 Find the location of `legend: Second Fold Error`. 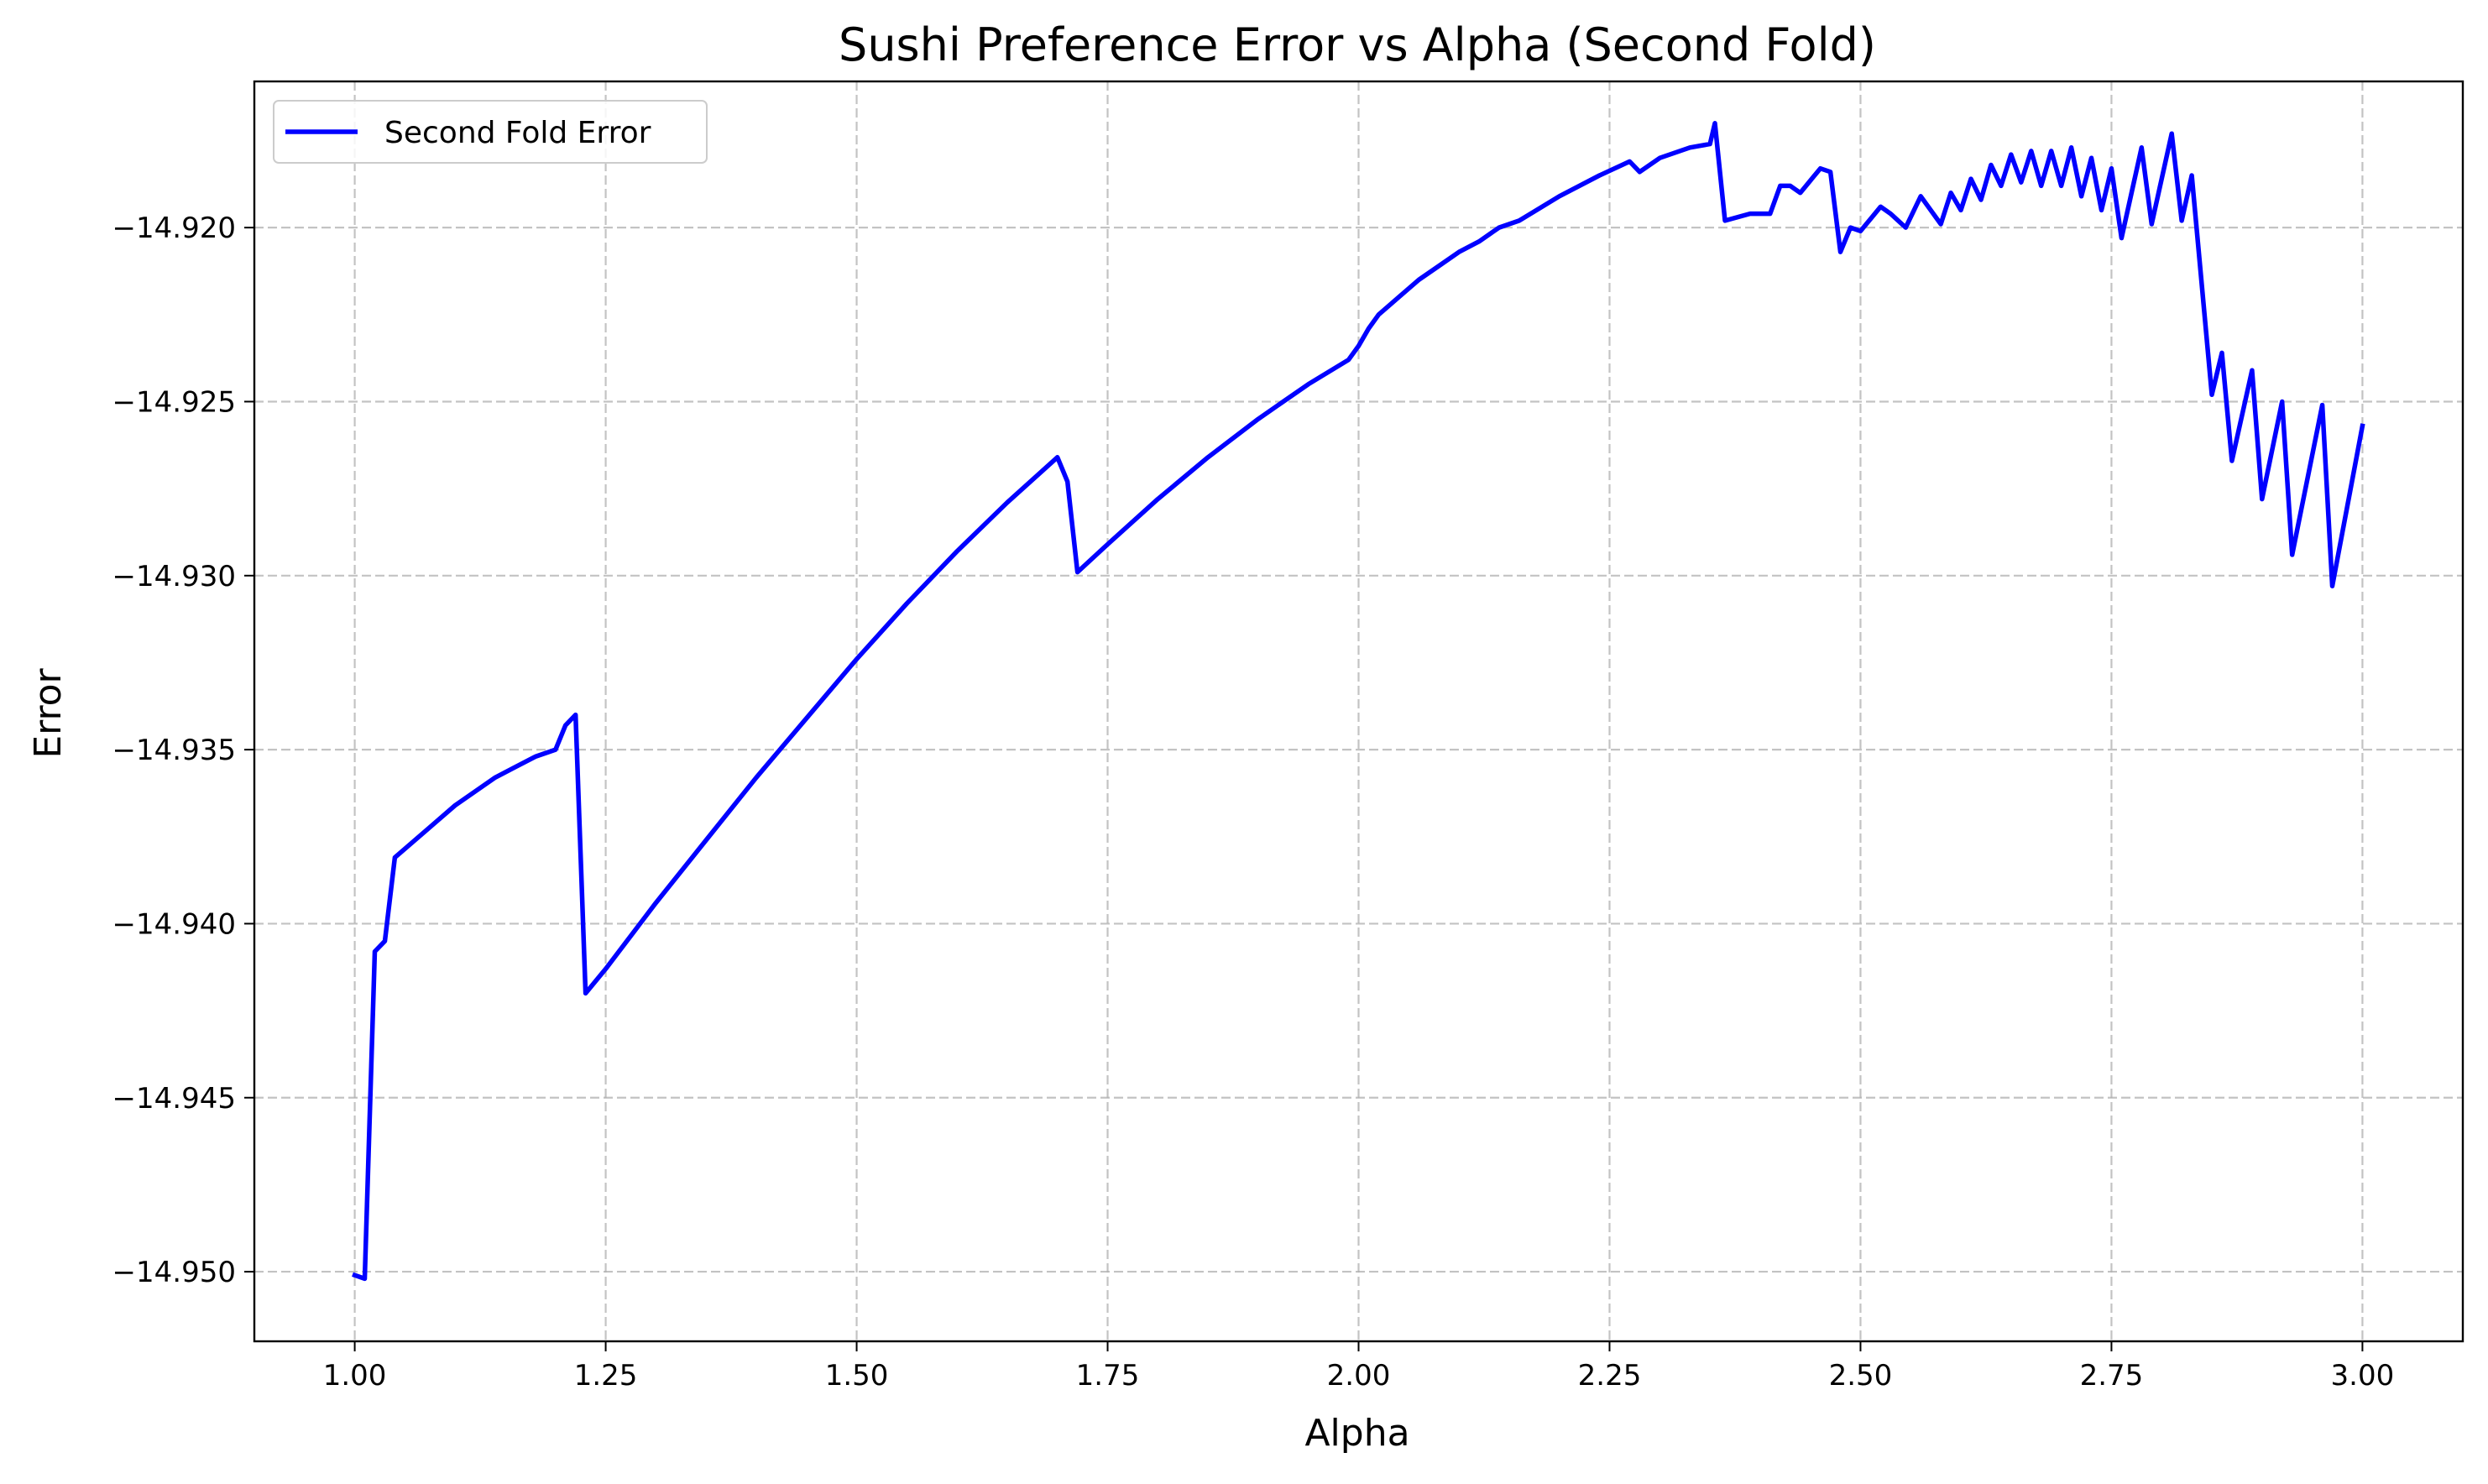

legend: Second Fold Error is located at coordinates (491, 132).